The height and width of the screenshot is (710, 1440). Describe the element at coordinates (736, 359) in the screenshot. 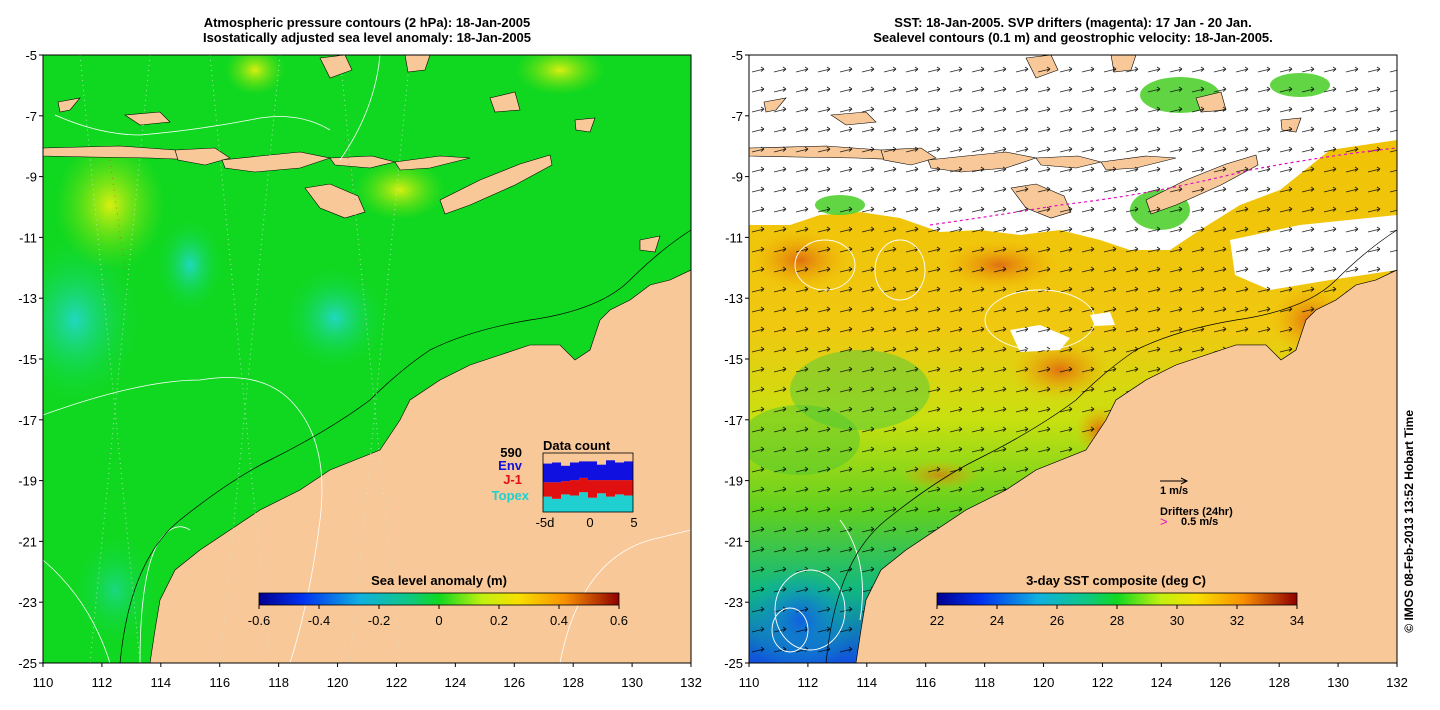

I see `right-lat-axis: -5 -7 -9 -11 -13 -15 -17 -19 -21 -23 -25` at that location.